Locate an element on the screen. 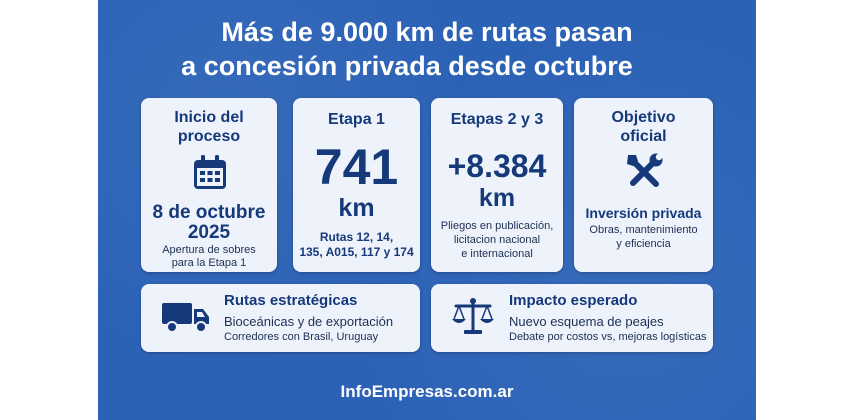 The width and height of the screenshot is (854, 420). card-rutas-title: Rutas estratégicas is located at coordinates (291, 300).